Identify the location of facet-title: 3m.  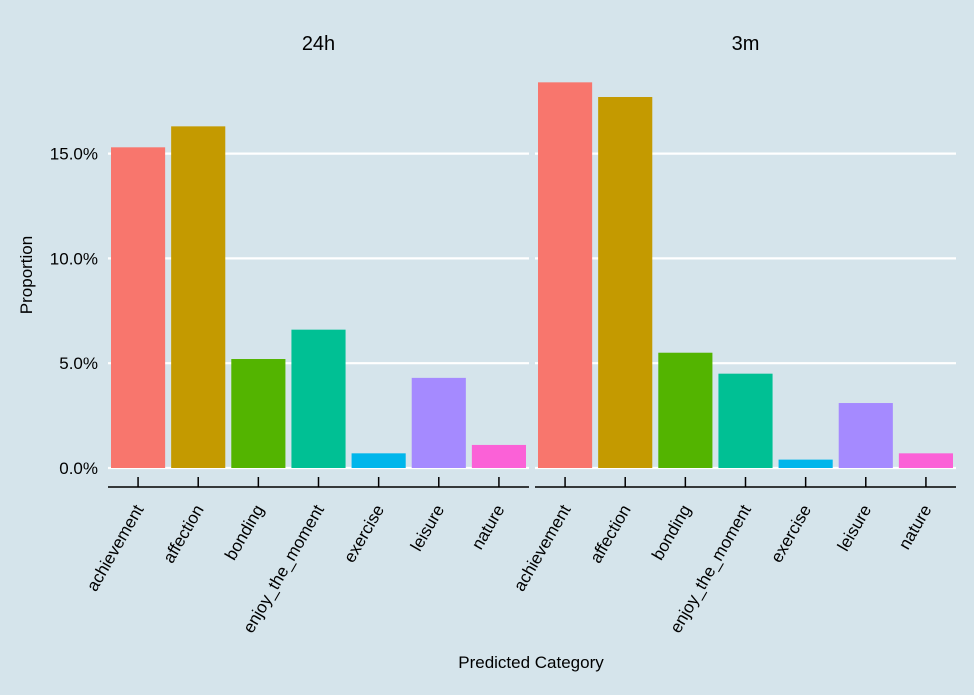
(746, 44).